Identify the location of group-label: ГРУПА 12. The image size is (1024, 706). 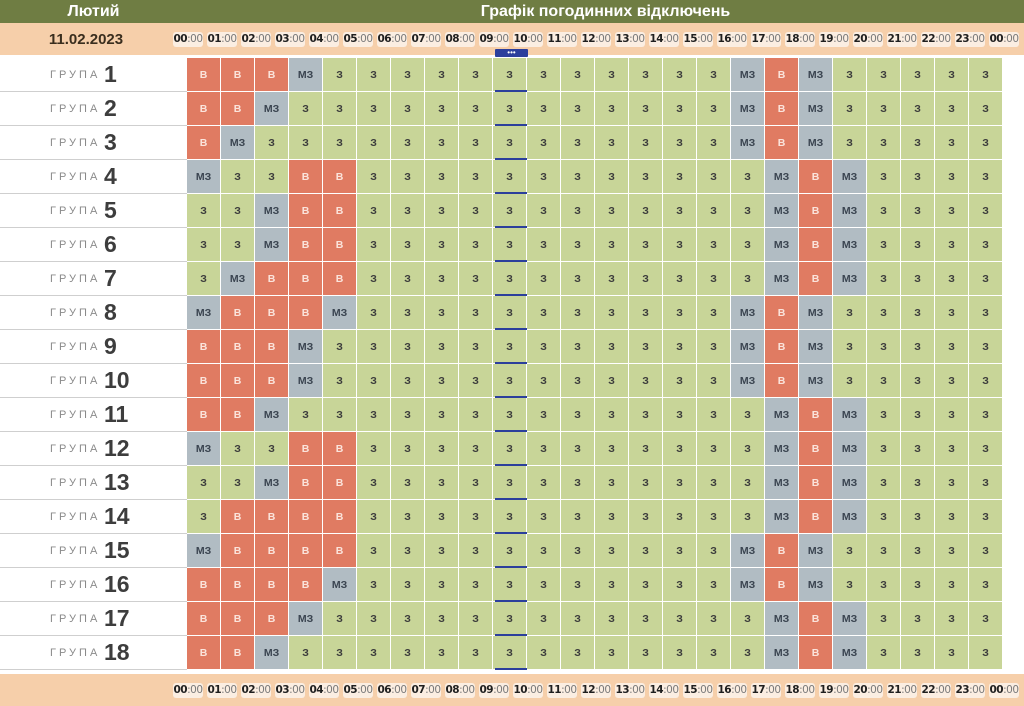
(93, 449).